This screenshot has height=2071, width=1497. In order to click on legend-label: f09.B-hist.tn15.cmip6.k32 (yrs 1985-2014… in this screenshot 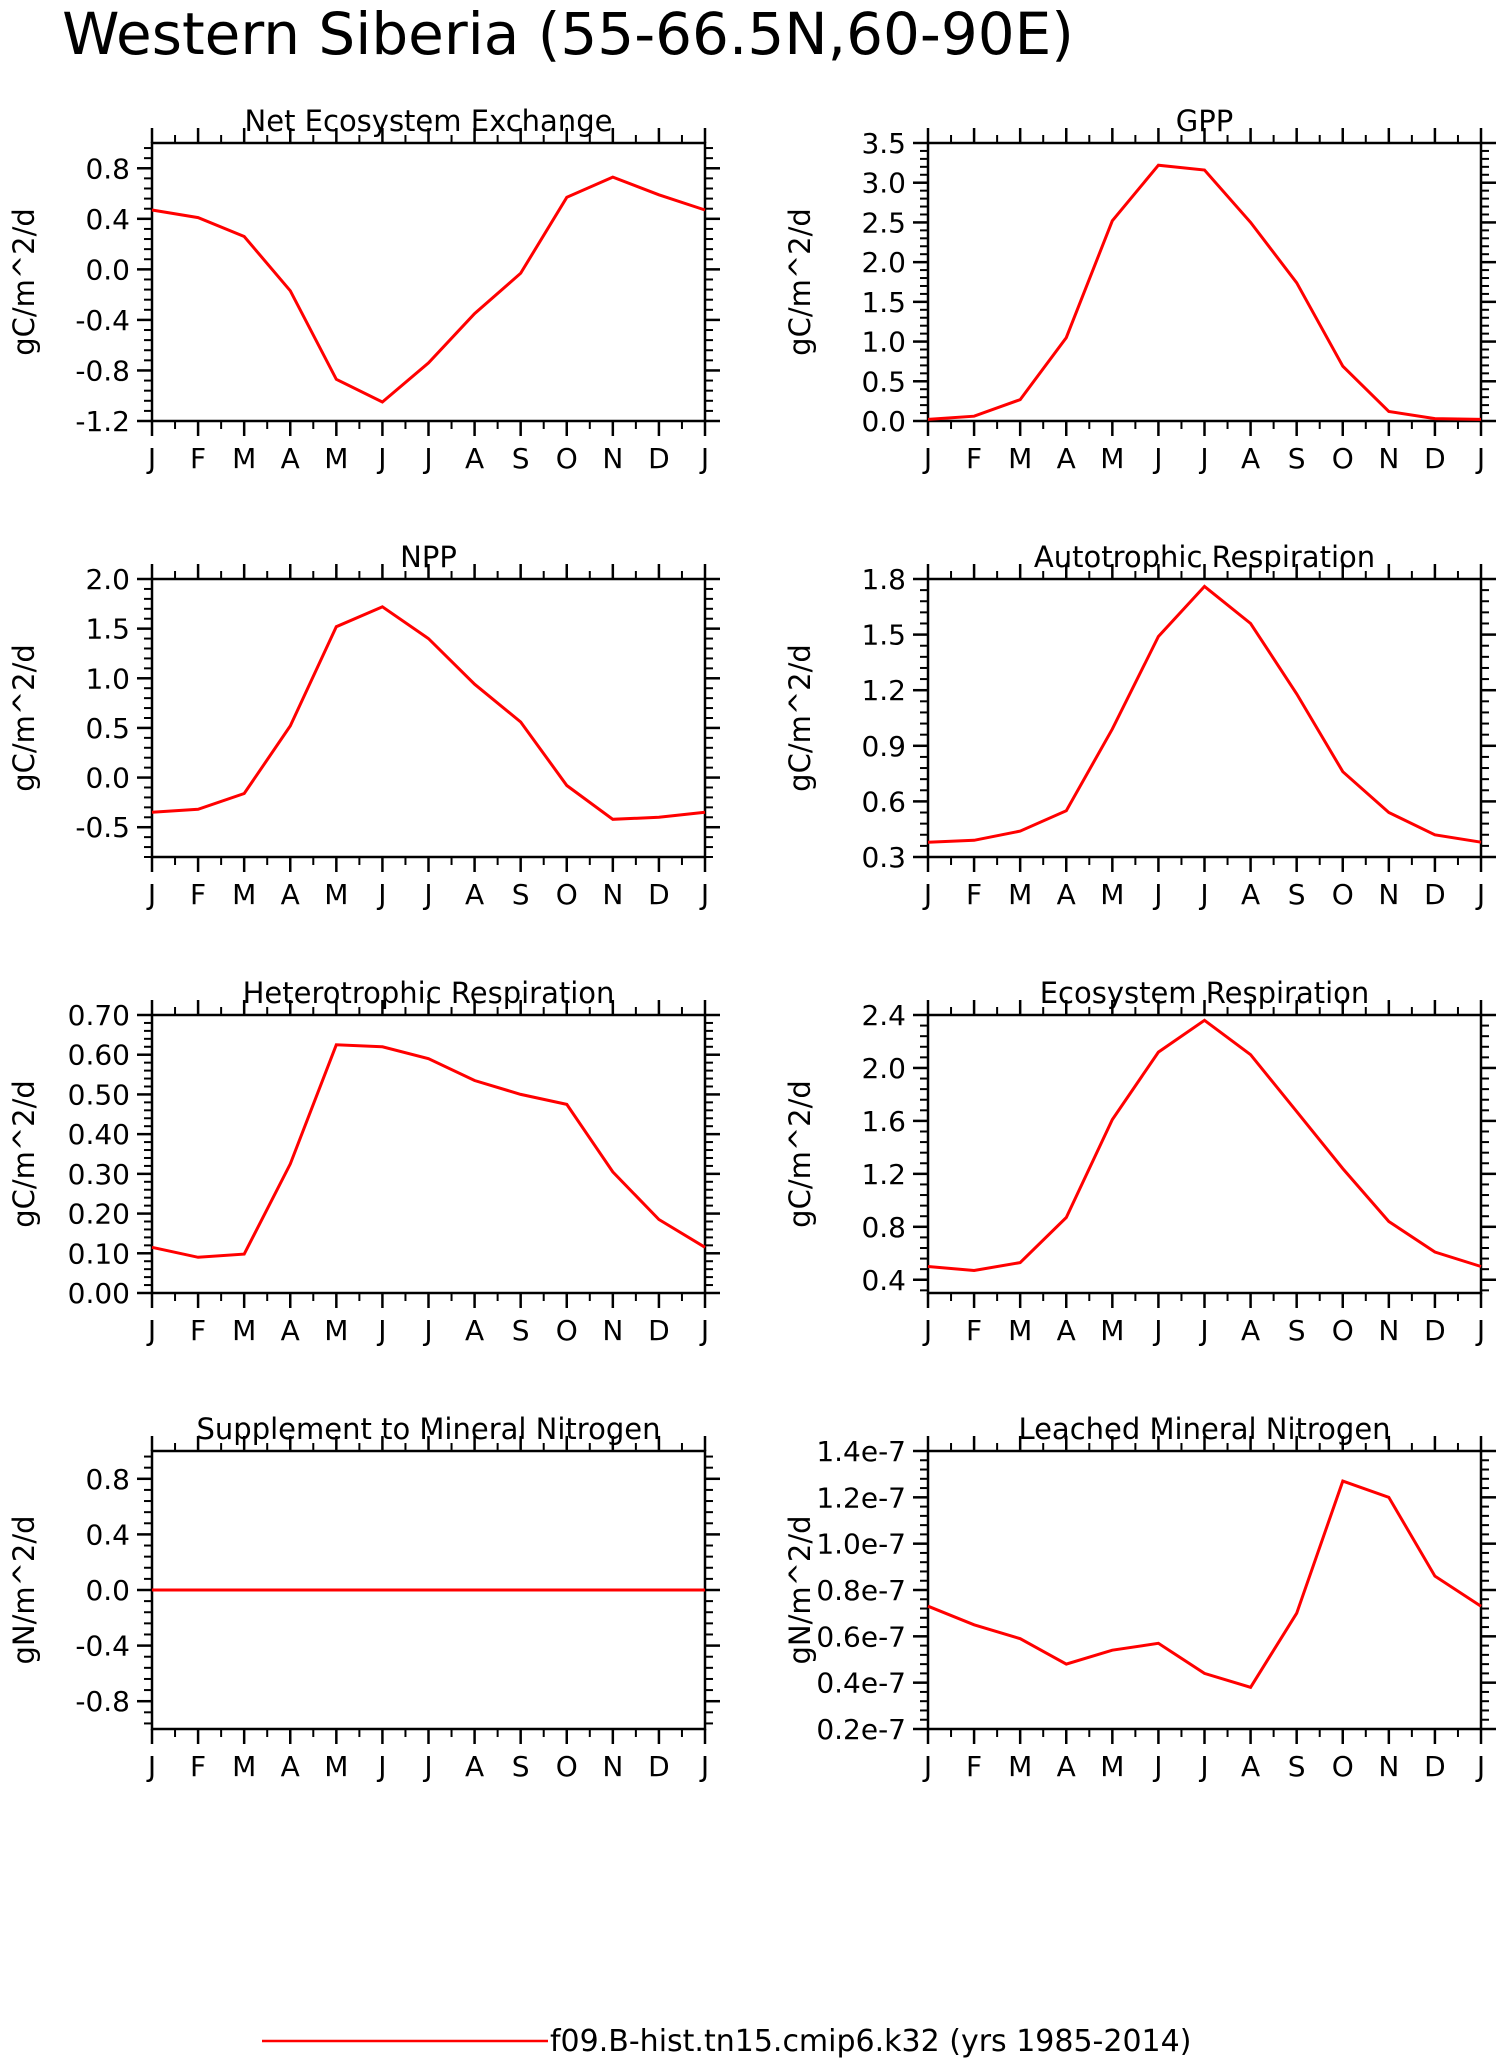, I will do `click(870, 2041)`.